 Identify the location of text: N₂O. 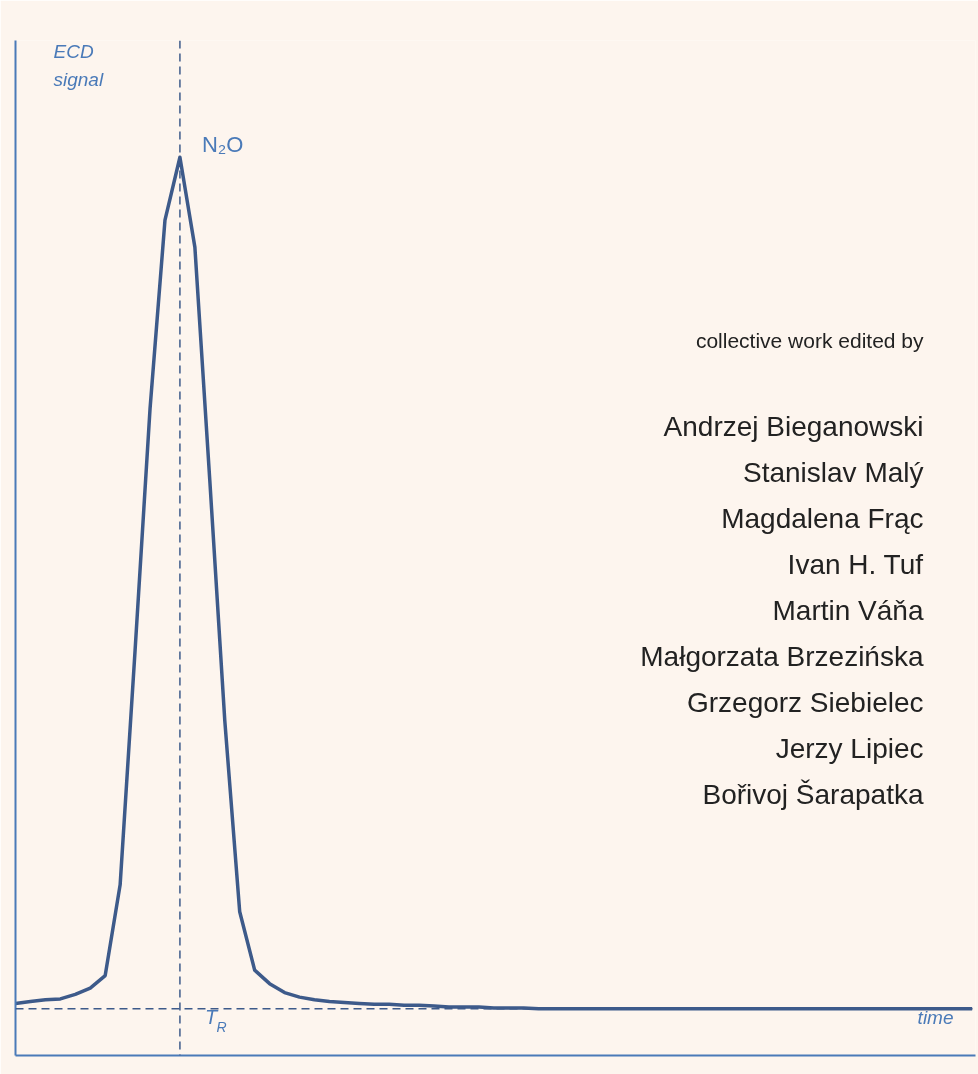
(222, 145).